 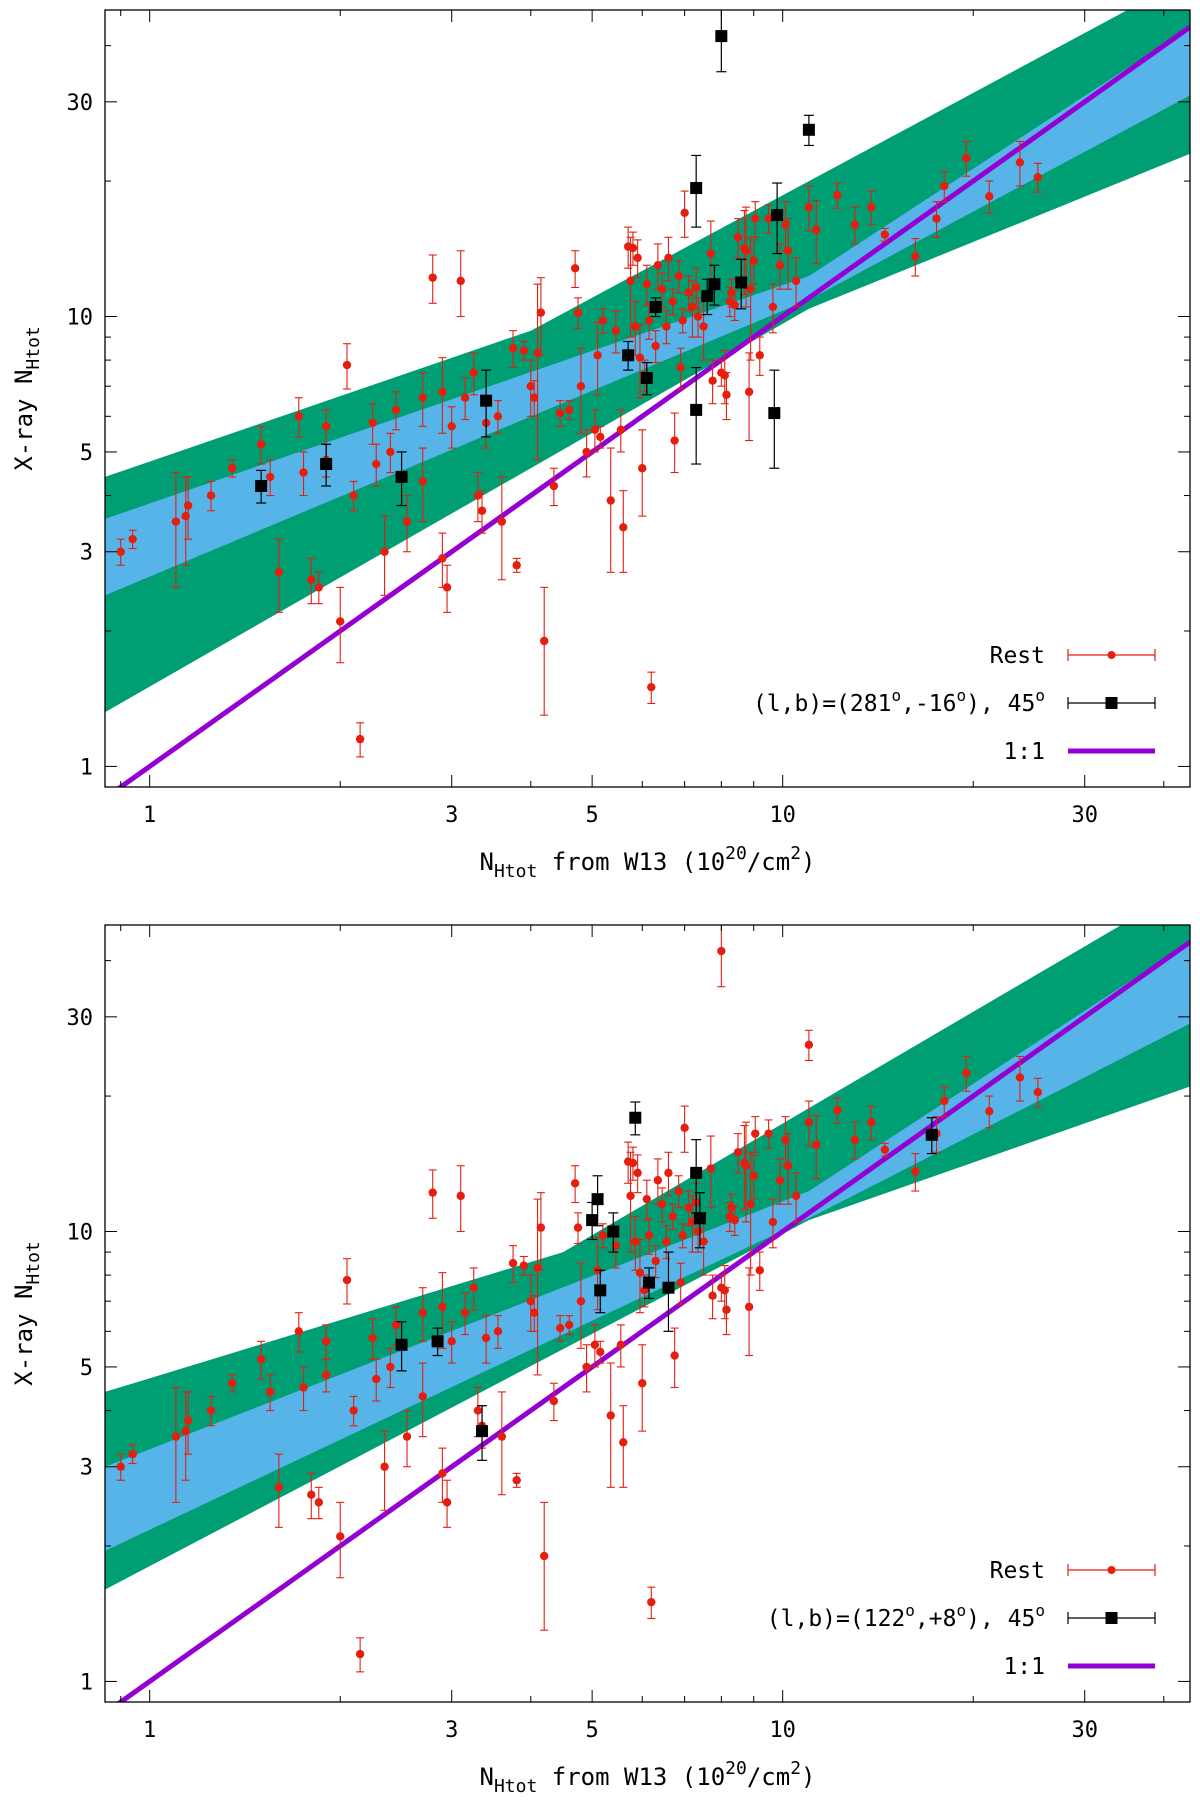 I want to click on x-tick-label: 3, so click(x=451, y=815).